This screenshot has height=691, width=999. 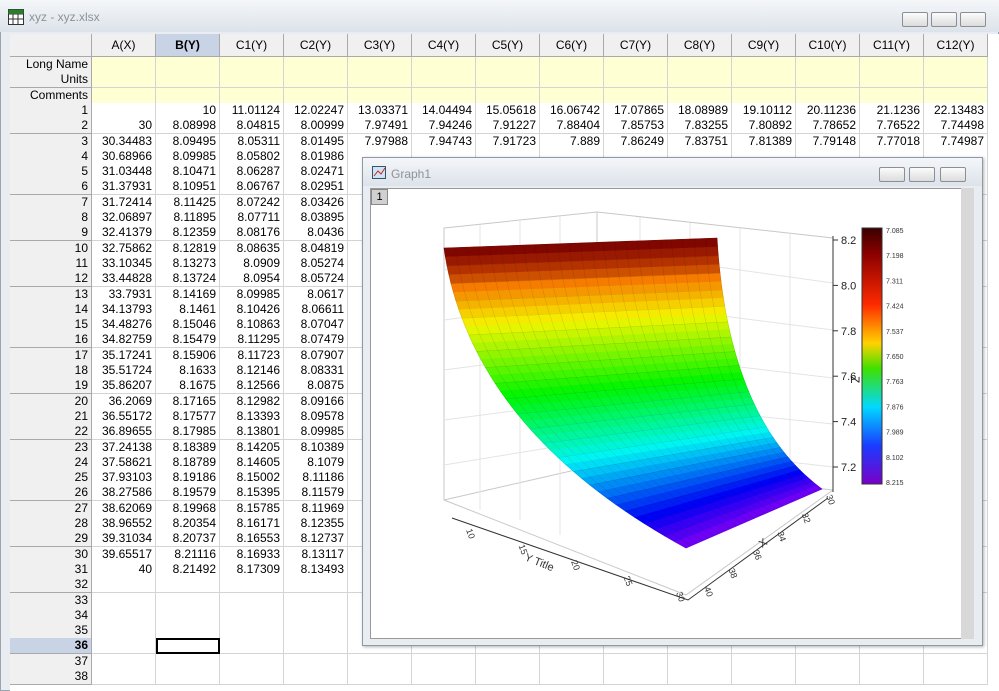 What do you see at coordinates (124, 478) in the screenshot?
I see `cell: 37.93103` at bounding box center [124, 478].